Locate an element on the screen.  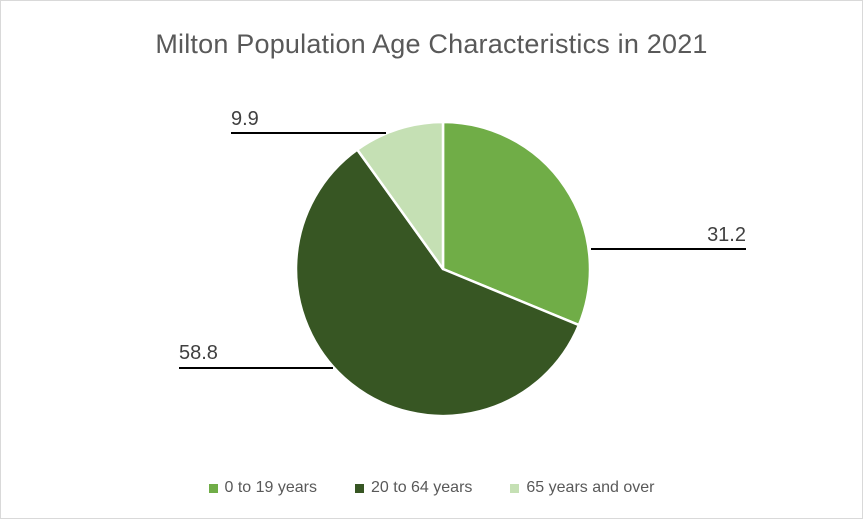
legend-label-65-plus: 65 years and over is located at coordinates (590, 487).